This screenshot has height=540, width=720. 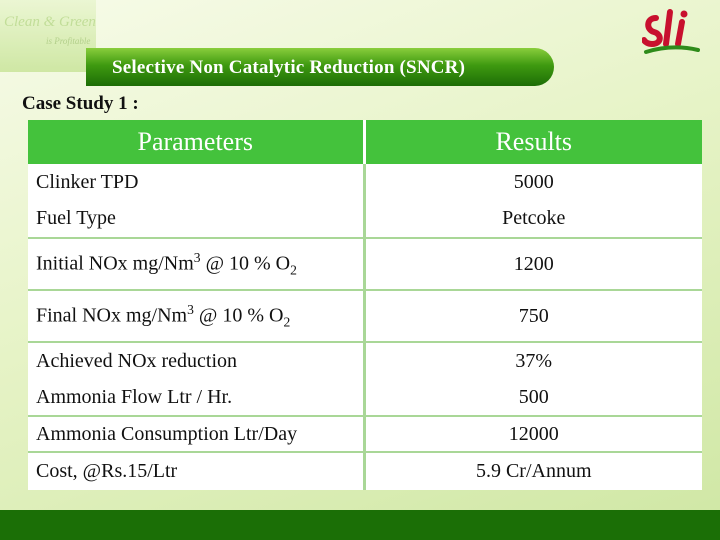 I want to click on param-cell: Final NOx mg/Nm3 @ 10 % O2, so click(x=197, y=315).